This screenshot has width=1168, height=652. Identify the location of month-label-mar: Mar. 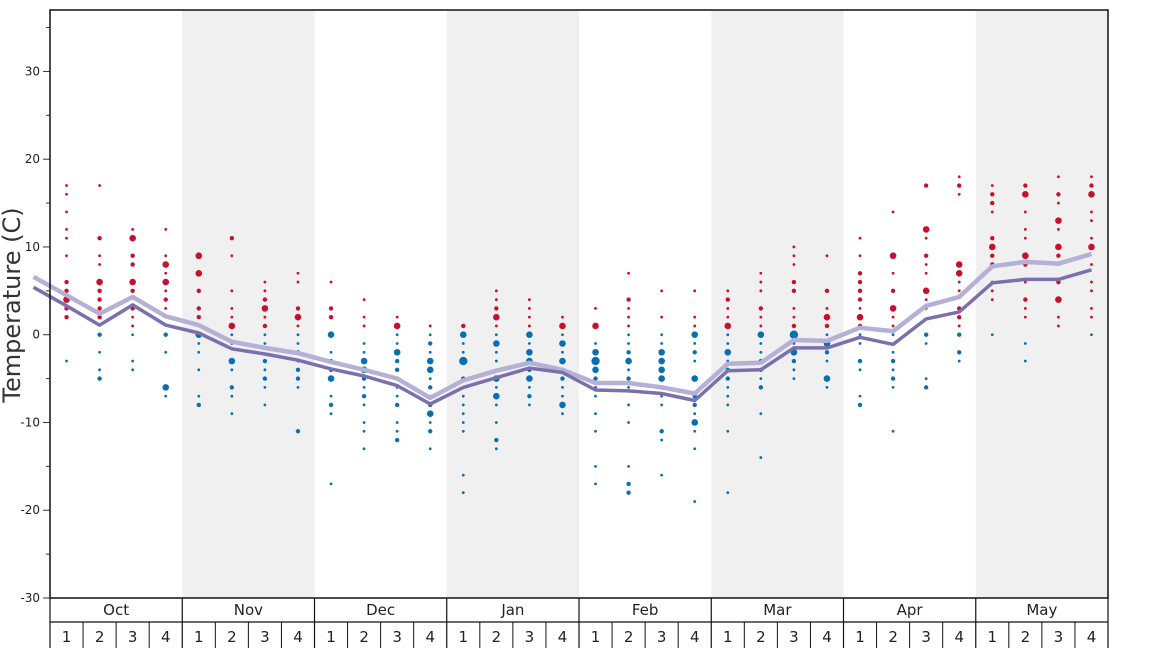
(777, 610).